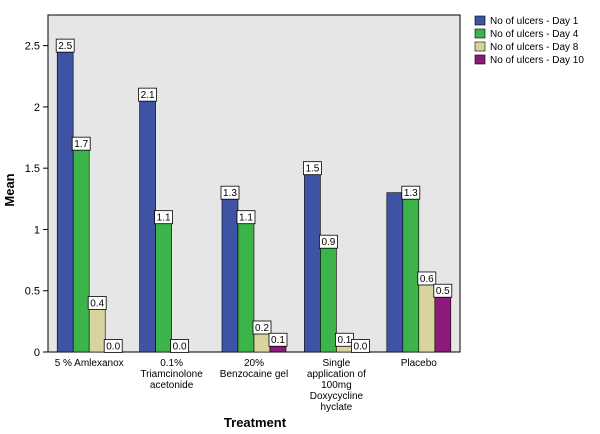 This screenshot has height=434, width=600. Describe the element at coordinates (32, 169) in the screenshot. I see `y-tick-label: 1.5` at that location.